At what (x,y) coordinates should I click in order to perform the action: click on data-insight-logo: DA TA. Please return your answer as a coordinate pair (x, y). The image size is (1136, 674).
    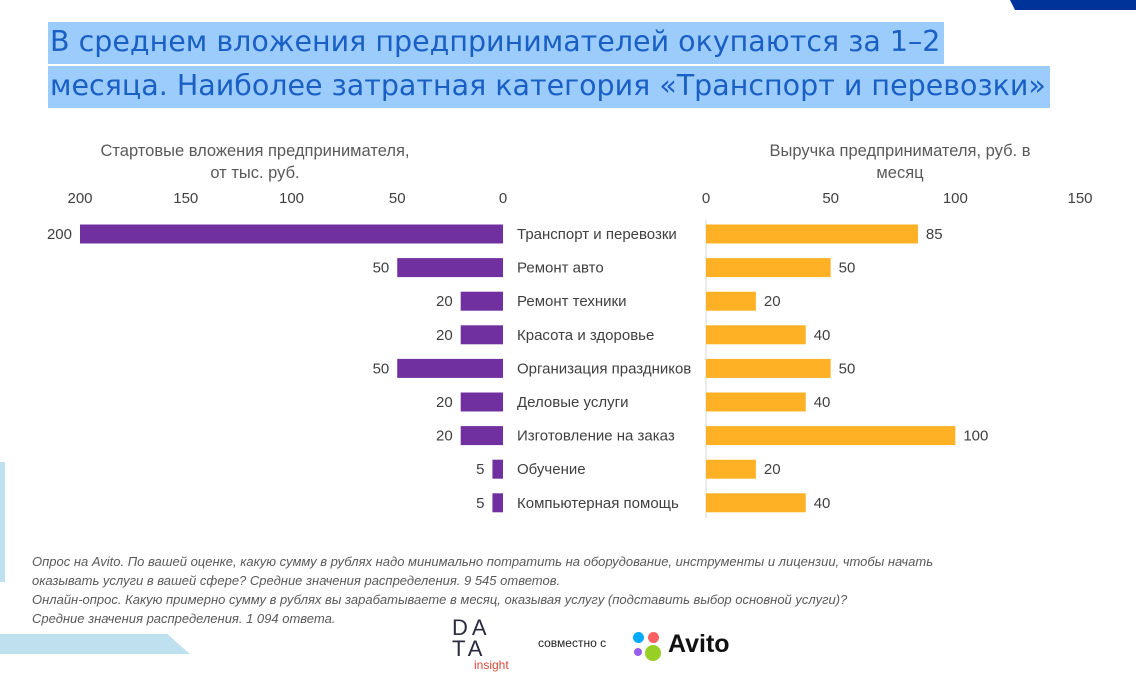
    Looking at the image, I should click on (471, 638).